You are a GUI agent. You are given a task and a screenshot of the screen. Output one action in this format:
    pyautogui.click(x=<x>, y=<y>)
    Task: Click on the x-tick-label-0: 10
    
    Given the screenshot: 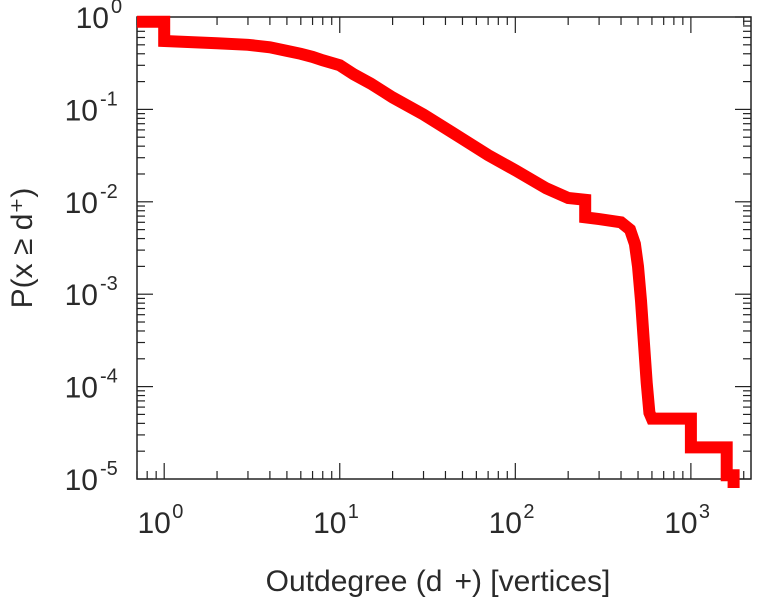 What is the action you would take?
    pyautogui.click(x=154, y=523)
    